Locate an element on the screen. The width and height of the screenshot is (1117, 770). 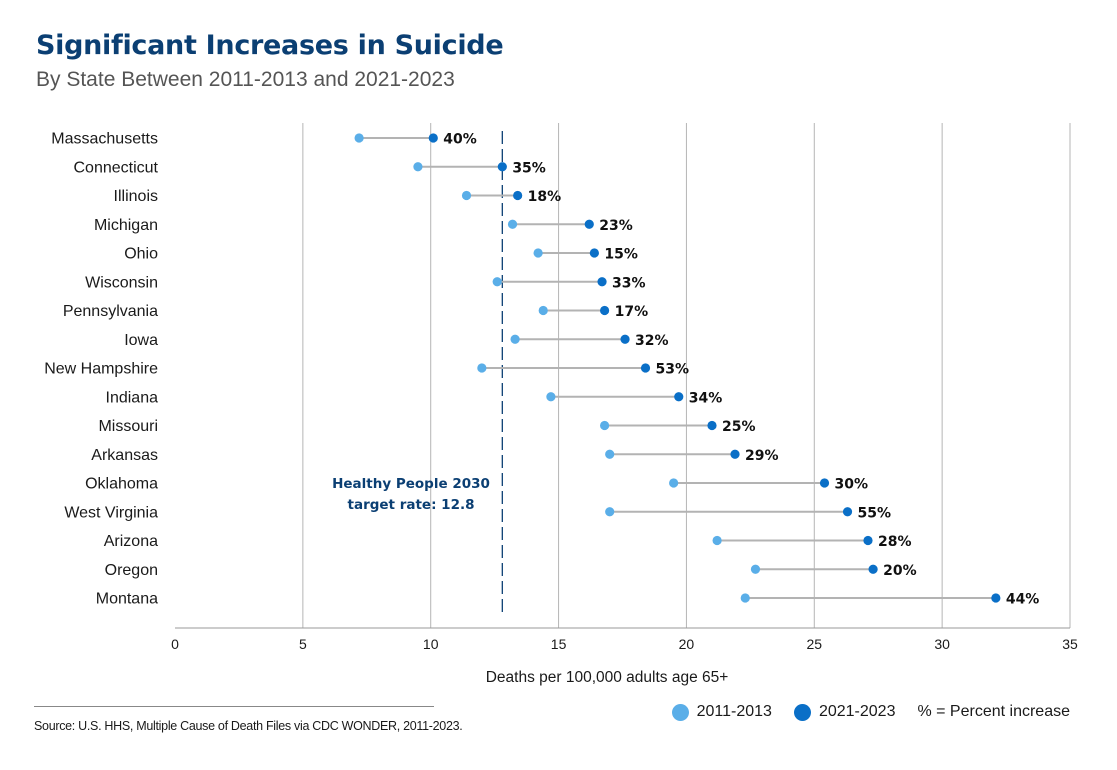
point-2021-2023-pennsylvania is located at coordinates (605, 310).